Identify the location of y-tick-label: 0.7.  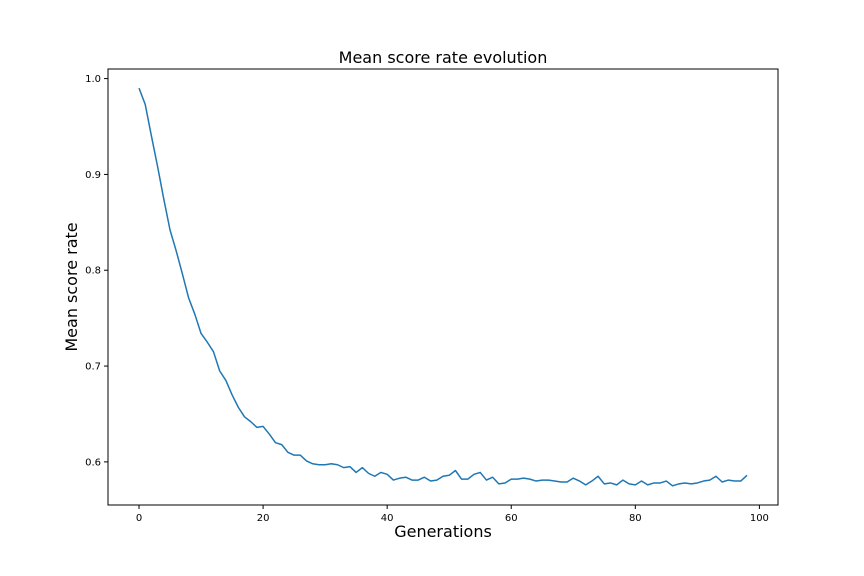
(93, 367).